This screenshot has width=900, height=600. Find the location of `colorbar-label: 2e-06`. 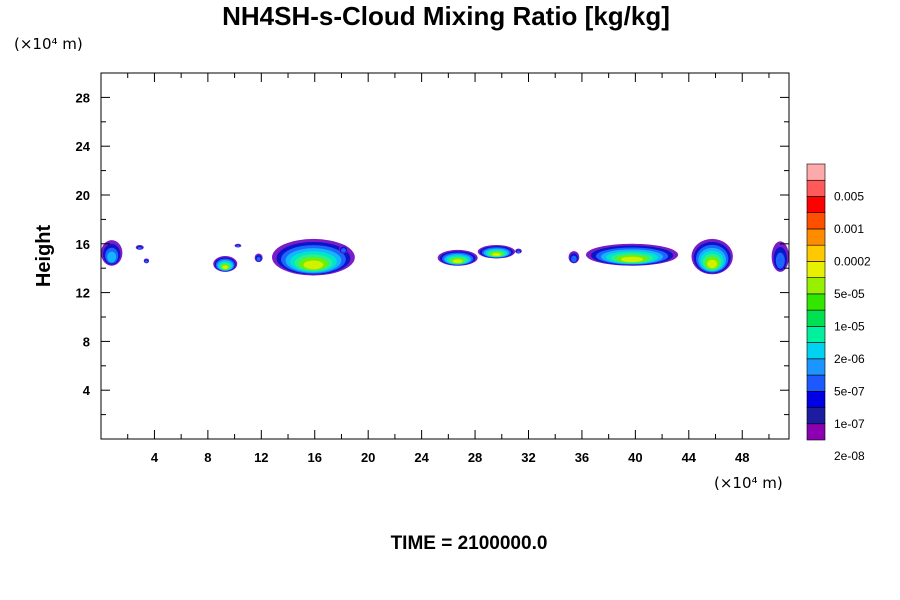

colorbar-label: 2e-06 is located at coordinates (849, 359).